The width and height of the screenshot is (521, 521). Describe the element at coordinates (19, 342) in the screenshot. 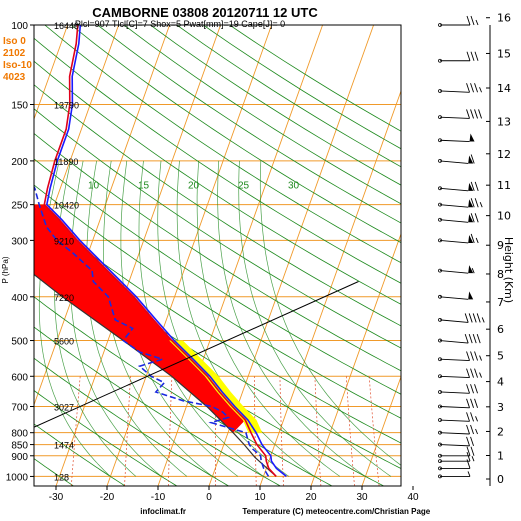

I see `p-tick-label: 500` at that location.